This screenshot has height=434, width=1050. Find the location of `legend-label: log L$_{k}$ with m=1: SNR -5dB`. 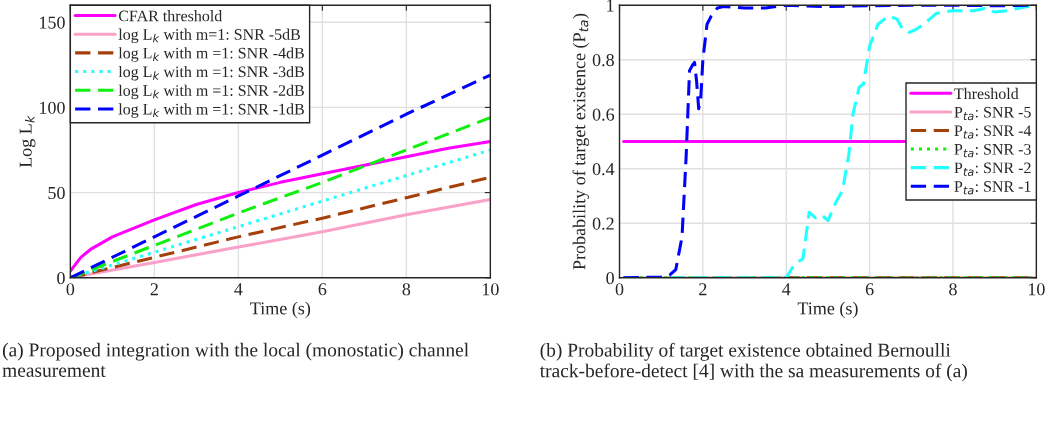

legend-label: log L$_{k}$ with m=1: SNR -5dB is located at coordinates (209, 36).